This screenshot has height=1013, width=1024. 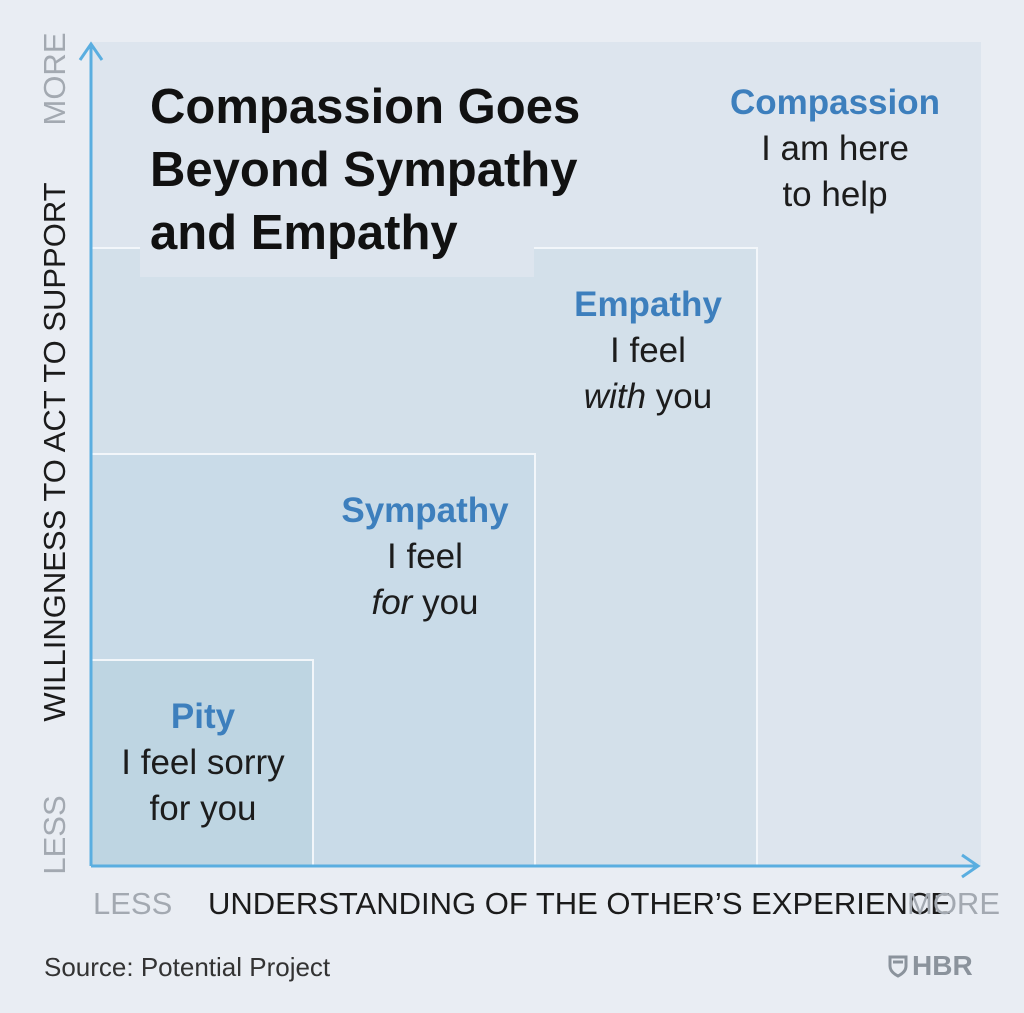 I want to click on pity-line-1: I feel sorry, so click(x=203, y=762).